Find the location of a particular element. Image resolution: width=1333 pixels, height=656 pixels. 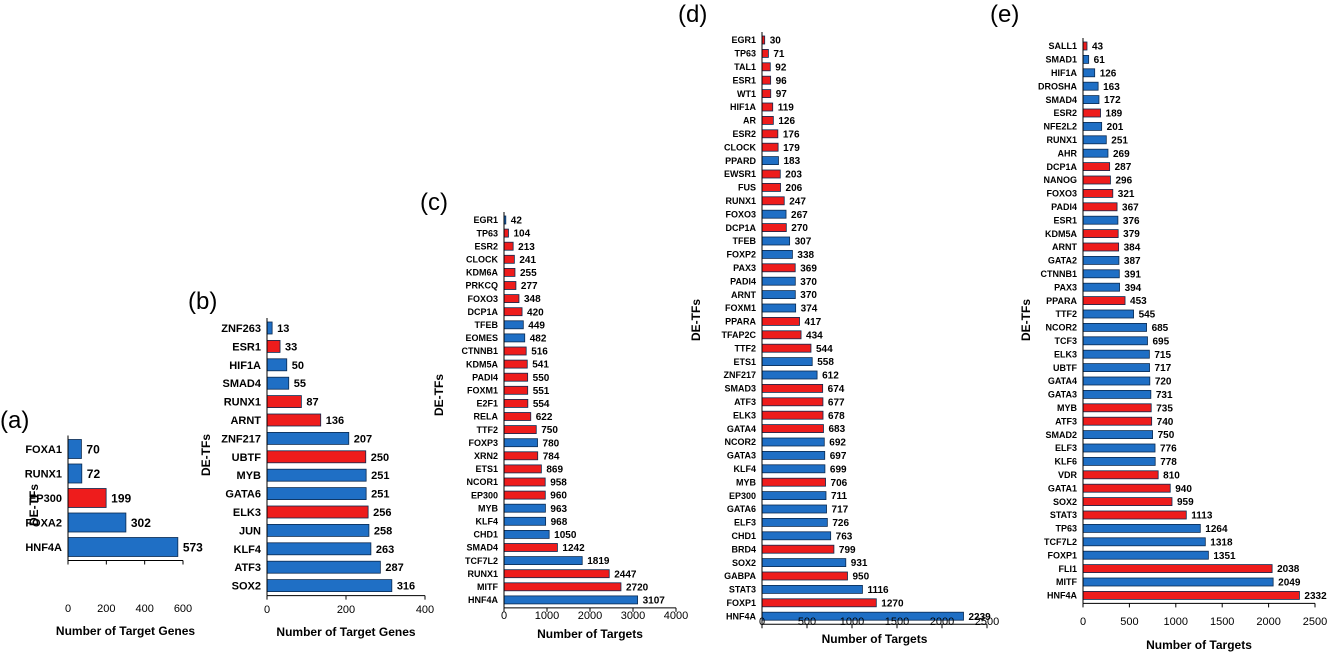

value-label: 950 is located at coordinates (861, 577).